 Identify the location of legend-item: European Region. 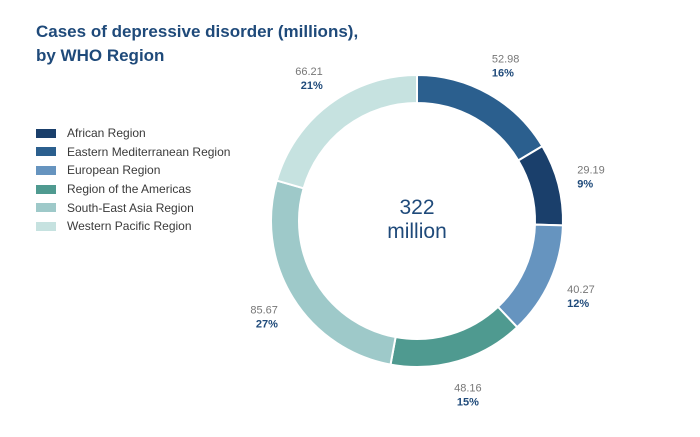
(133, 170).